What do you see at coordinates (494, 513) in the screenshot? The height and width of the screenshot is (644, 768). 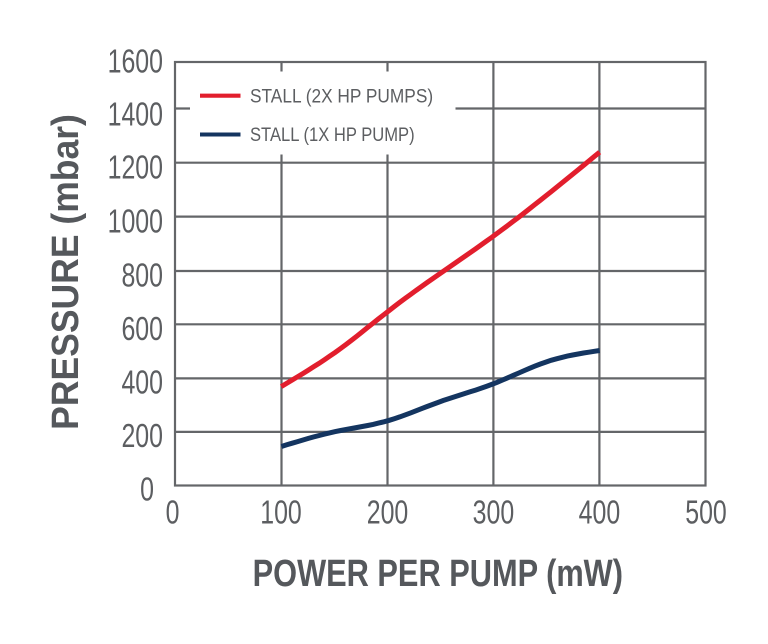 I see `svg-text: 300` at bounding box center [494, 513].